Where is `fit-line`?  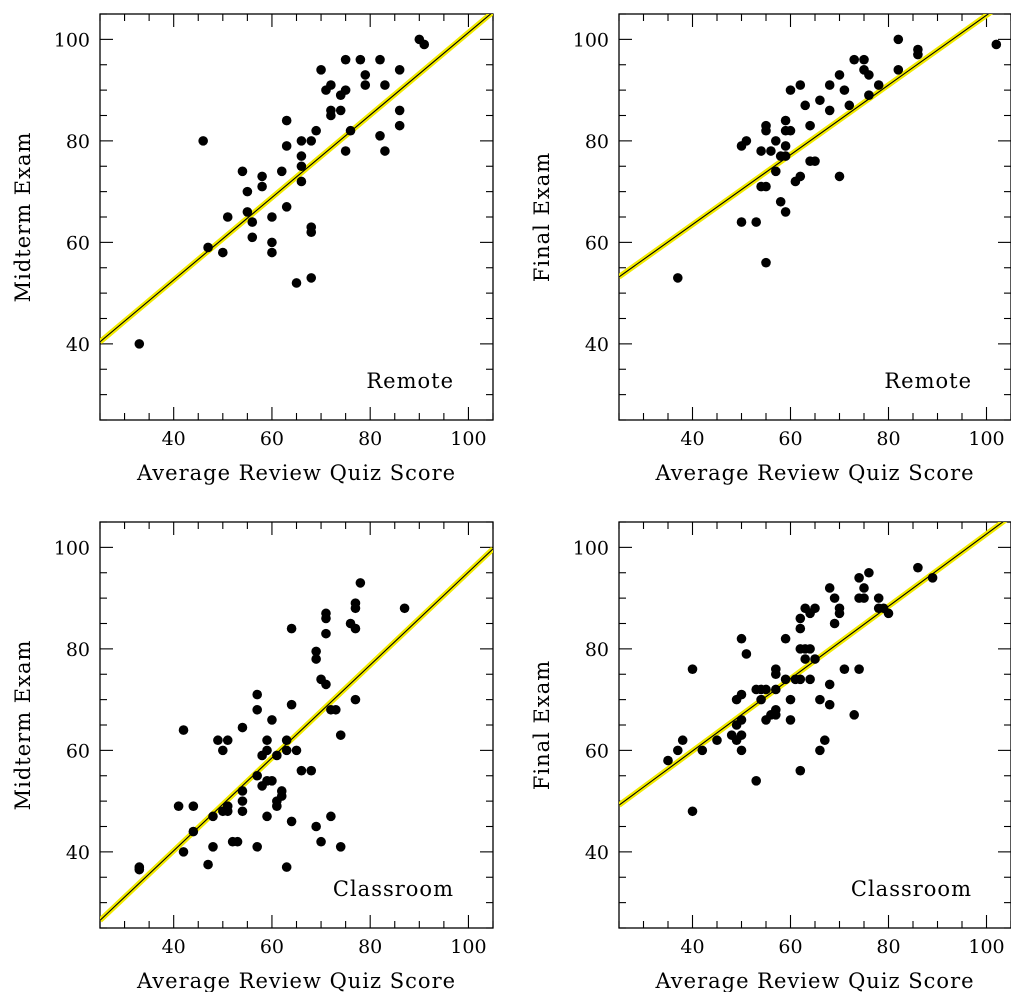
fit-line is located at coordinates (296, 734).